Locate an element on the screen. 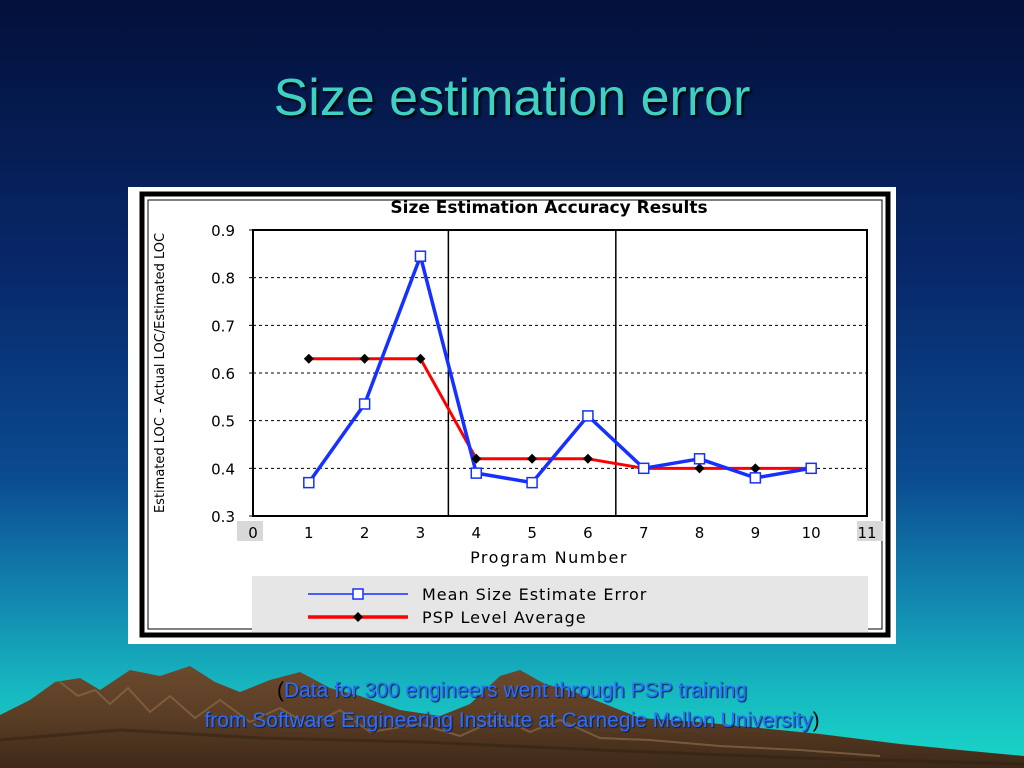 The image size is (1024, 768). series-line-mean is located at coordinates (559, 369).